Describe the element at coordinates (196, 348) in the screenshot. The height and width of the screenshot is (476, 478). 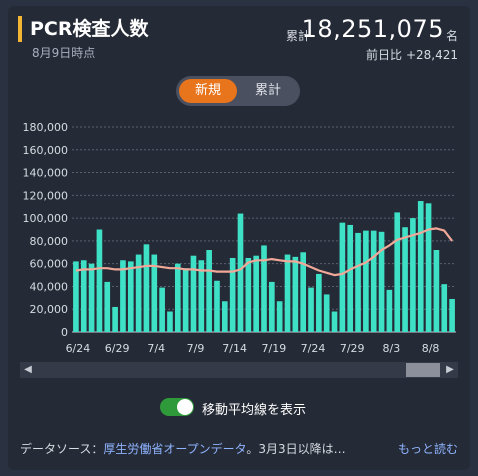
I see `x-tick-label: 7/9` at that location.